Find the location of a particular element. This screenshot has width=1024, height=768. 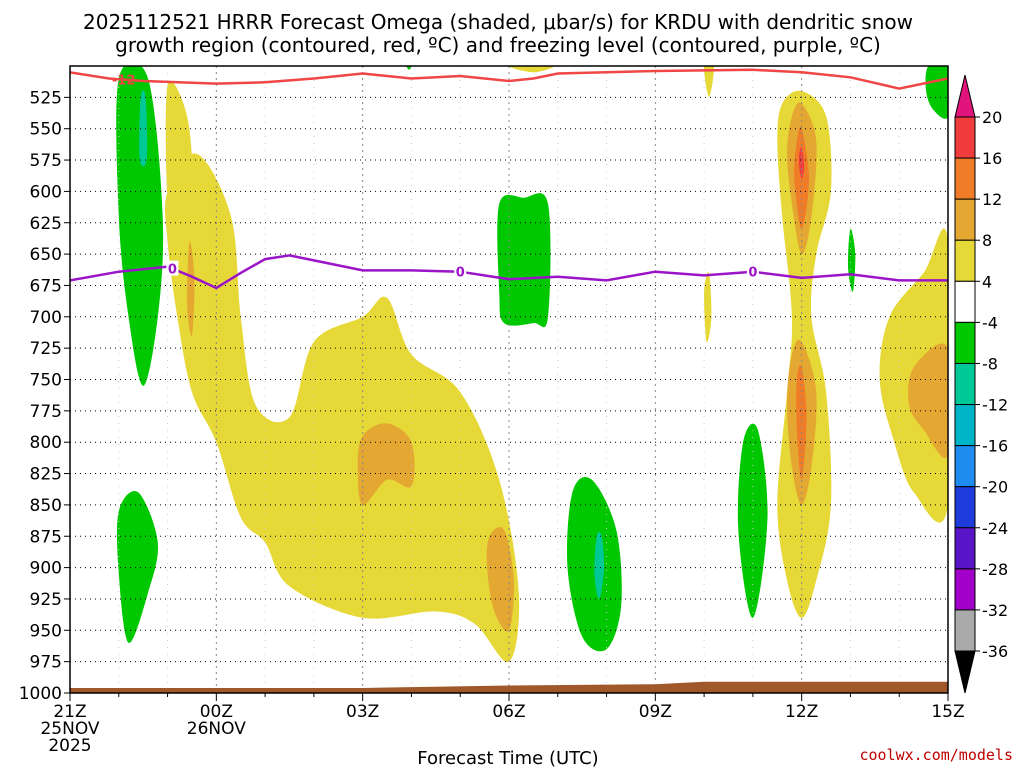

x-axis-title: Forecast Time (UTC) is located at coordinates (507, 758).